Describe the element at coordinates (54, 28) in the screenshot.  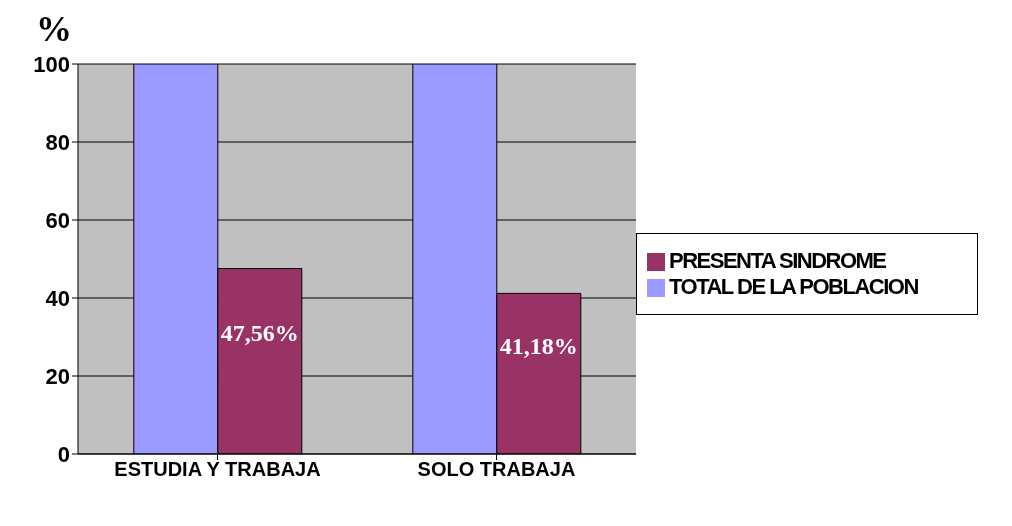
I see `y-axis-title: %` at that location.